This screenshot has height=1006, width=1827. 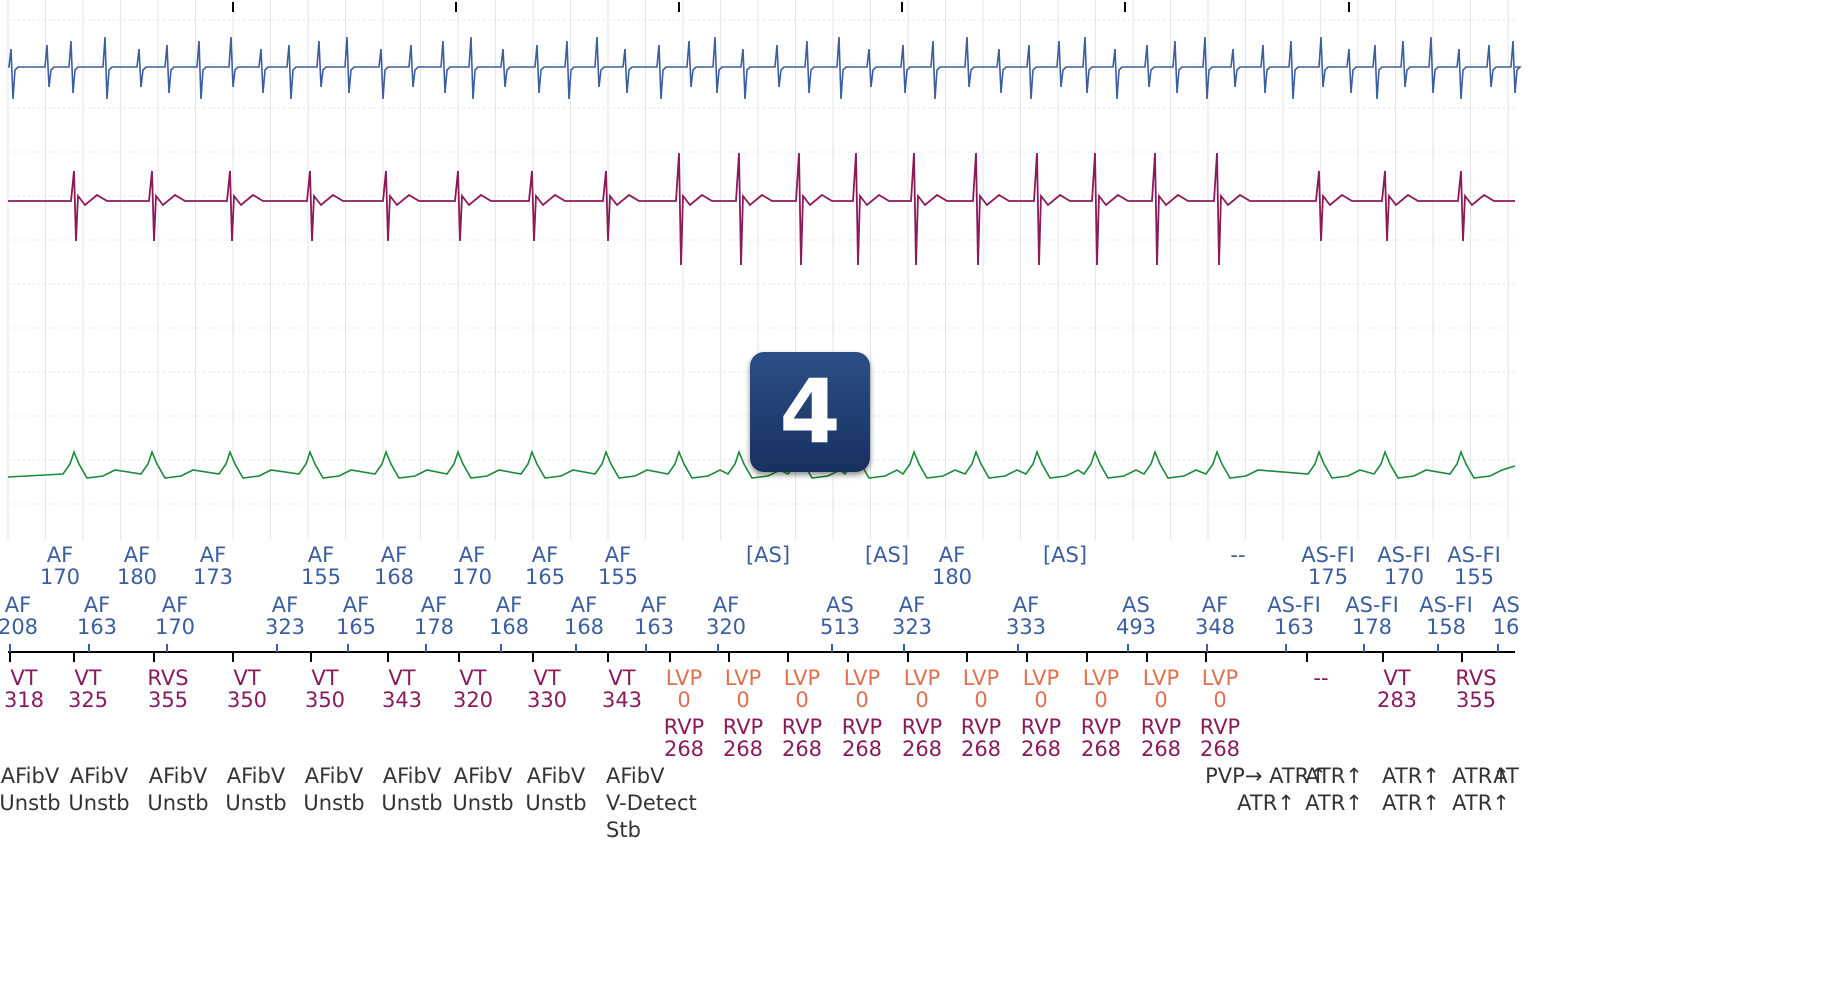 I want to click on ventricular-trace, so click(x=761, y=209).